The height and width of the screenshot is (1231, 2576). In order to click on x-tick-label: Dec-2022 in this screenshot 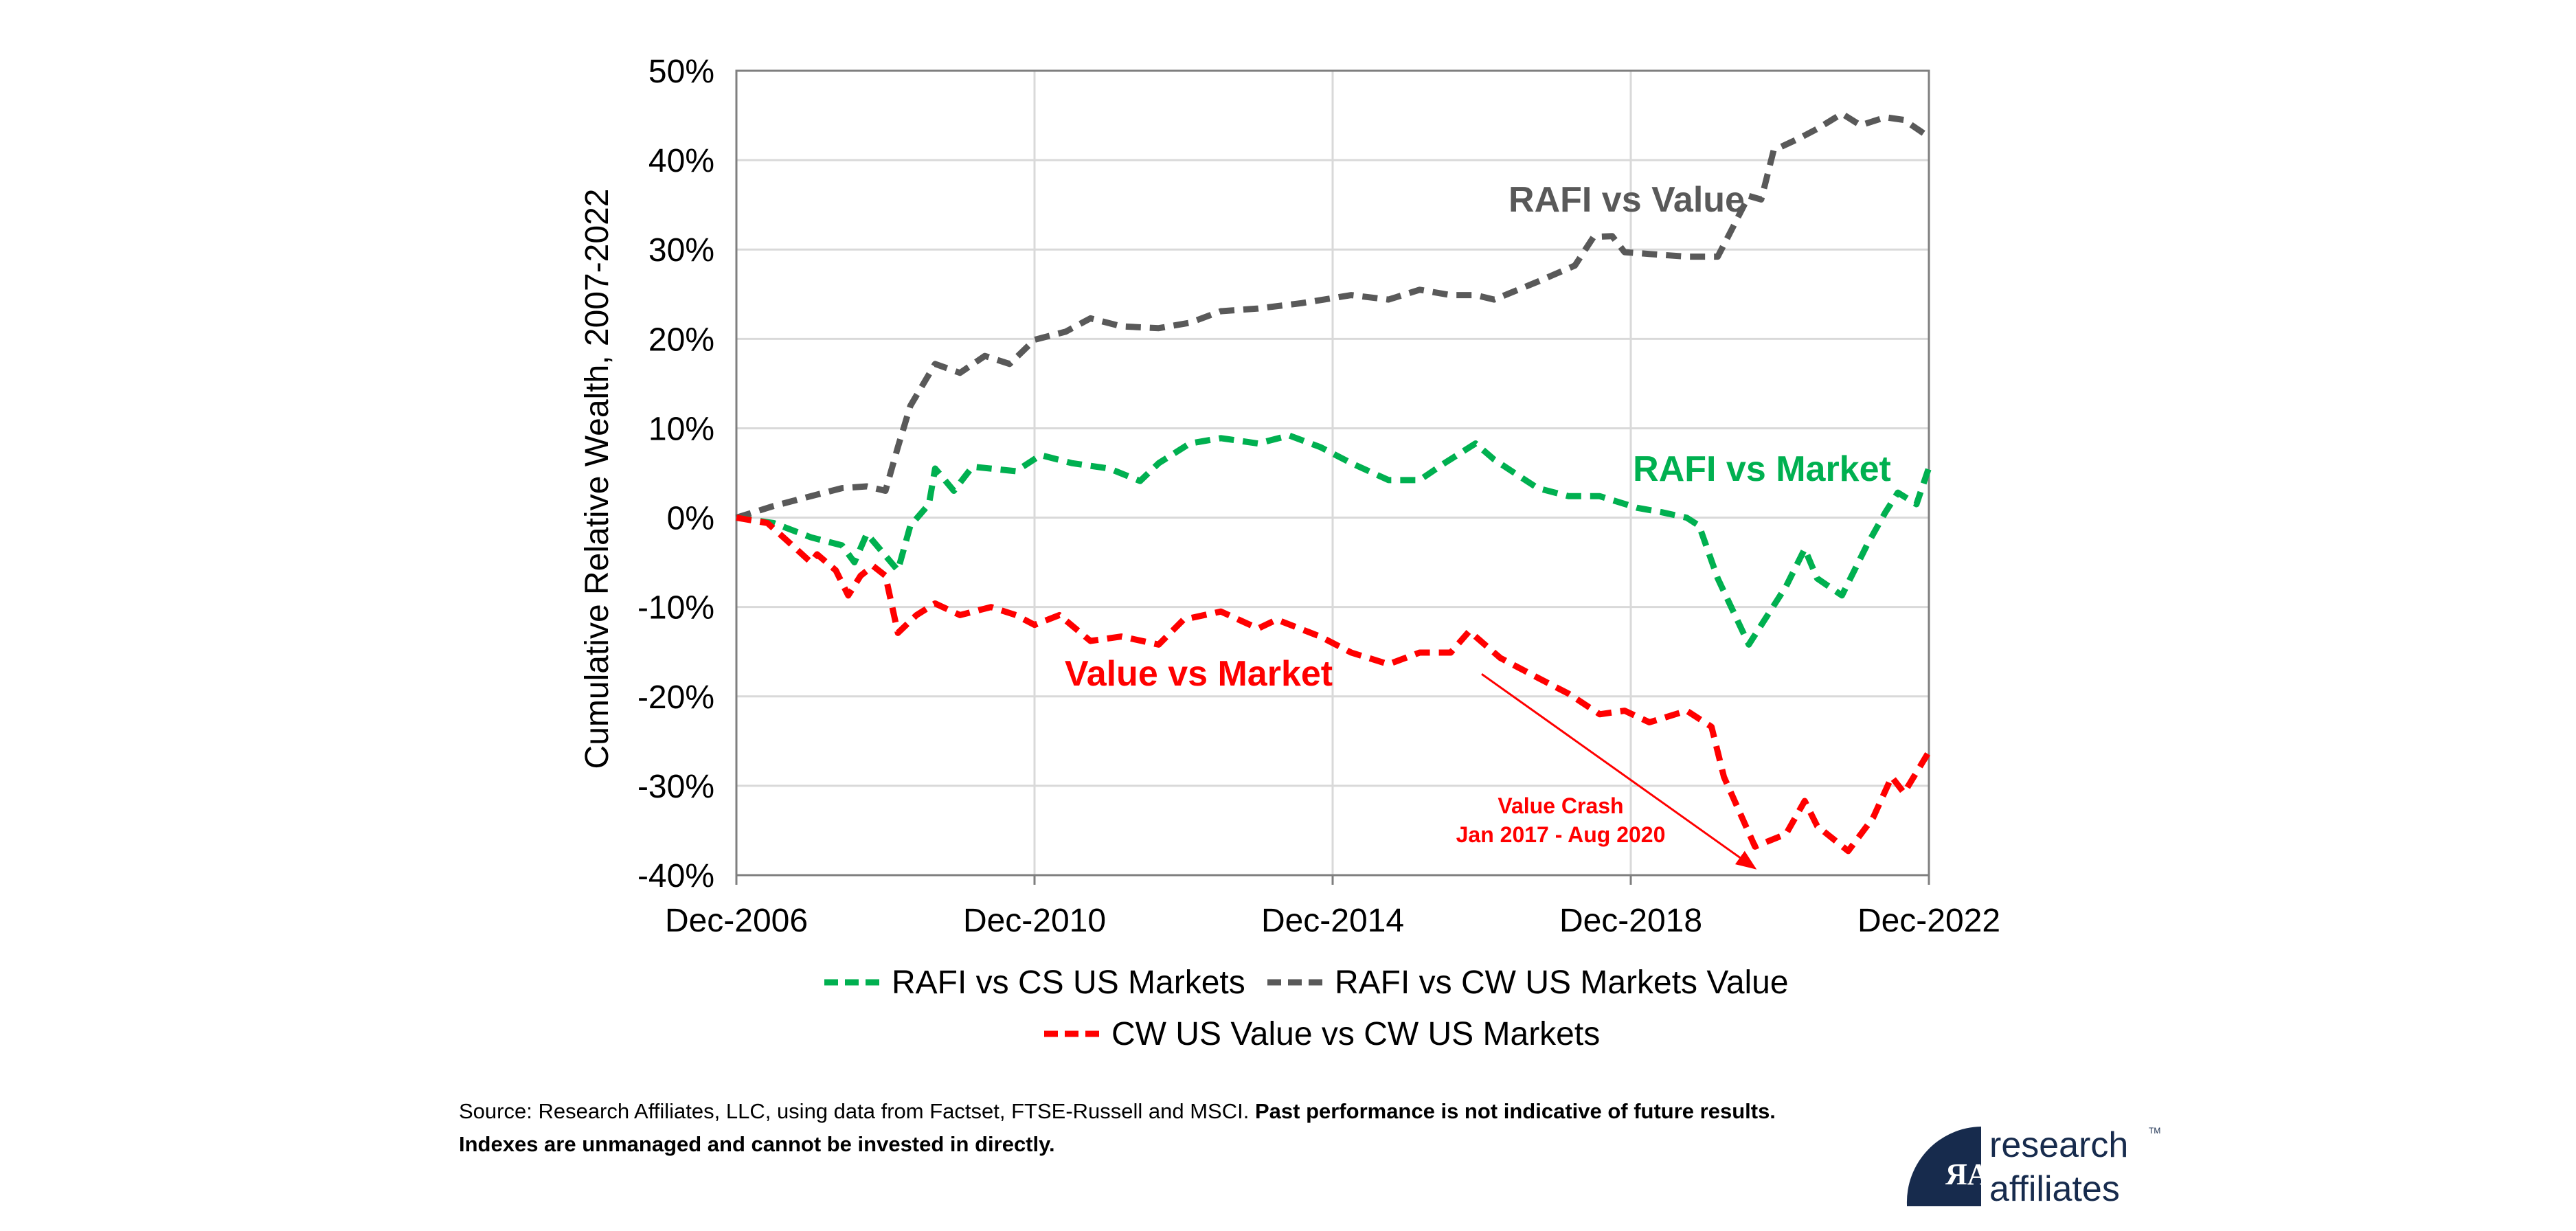, I will do `click(1928, 921)`.